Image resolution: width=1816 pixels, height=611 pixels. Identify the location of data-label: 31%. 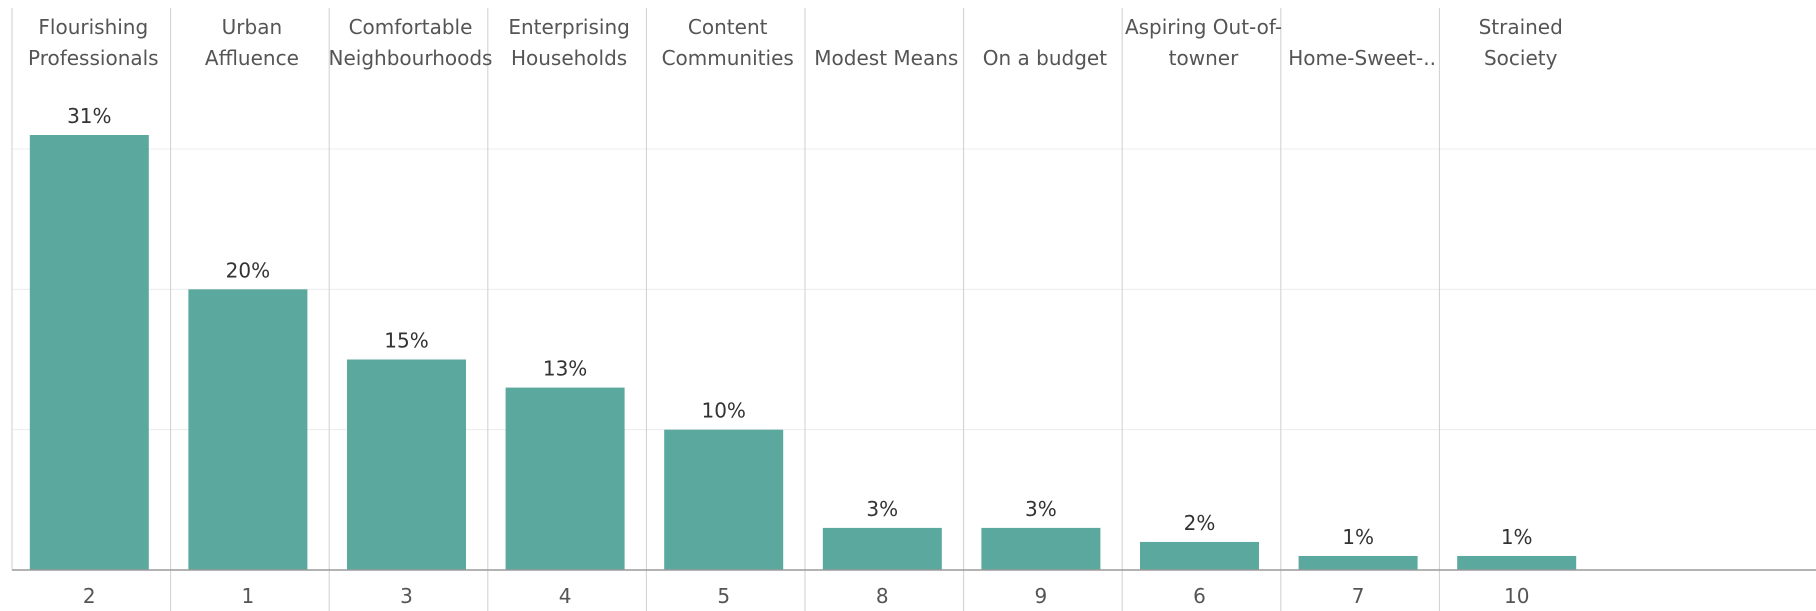
(89, 116).